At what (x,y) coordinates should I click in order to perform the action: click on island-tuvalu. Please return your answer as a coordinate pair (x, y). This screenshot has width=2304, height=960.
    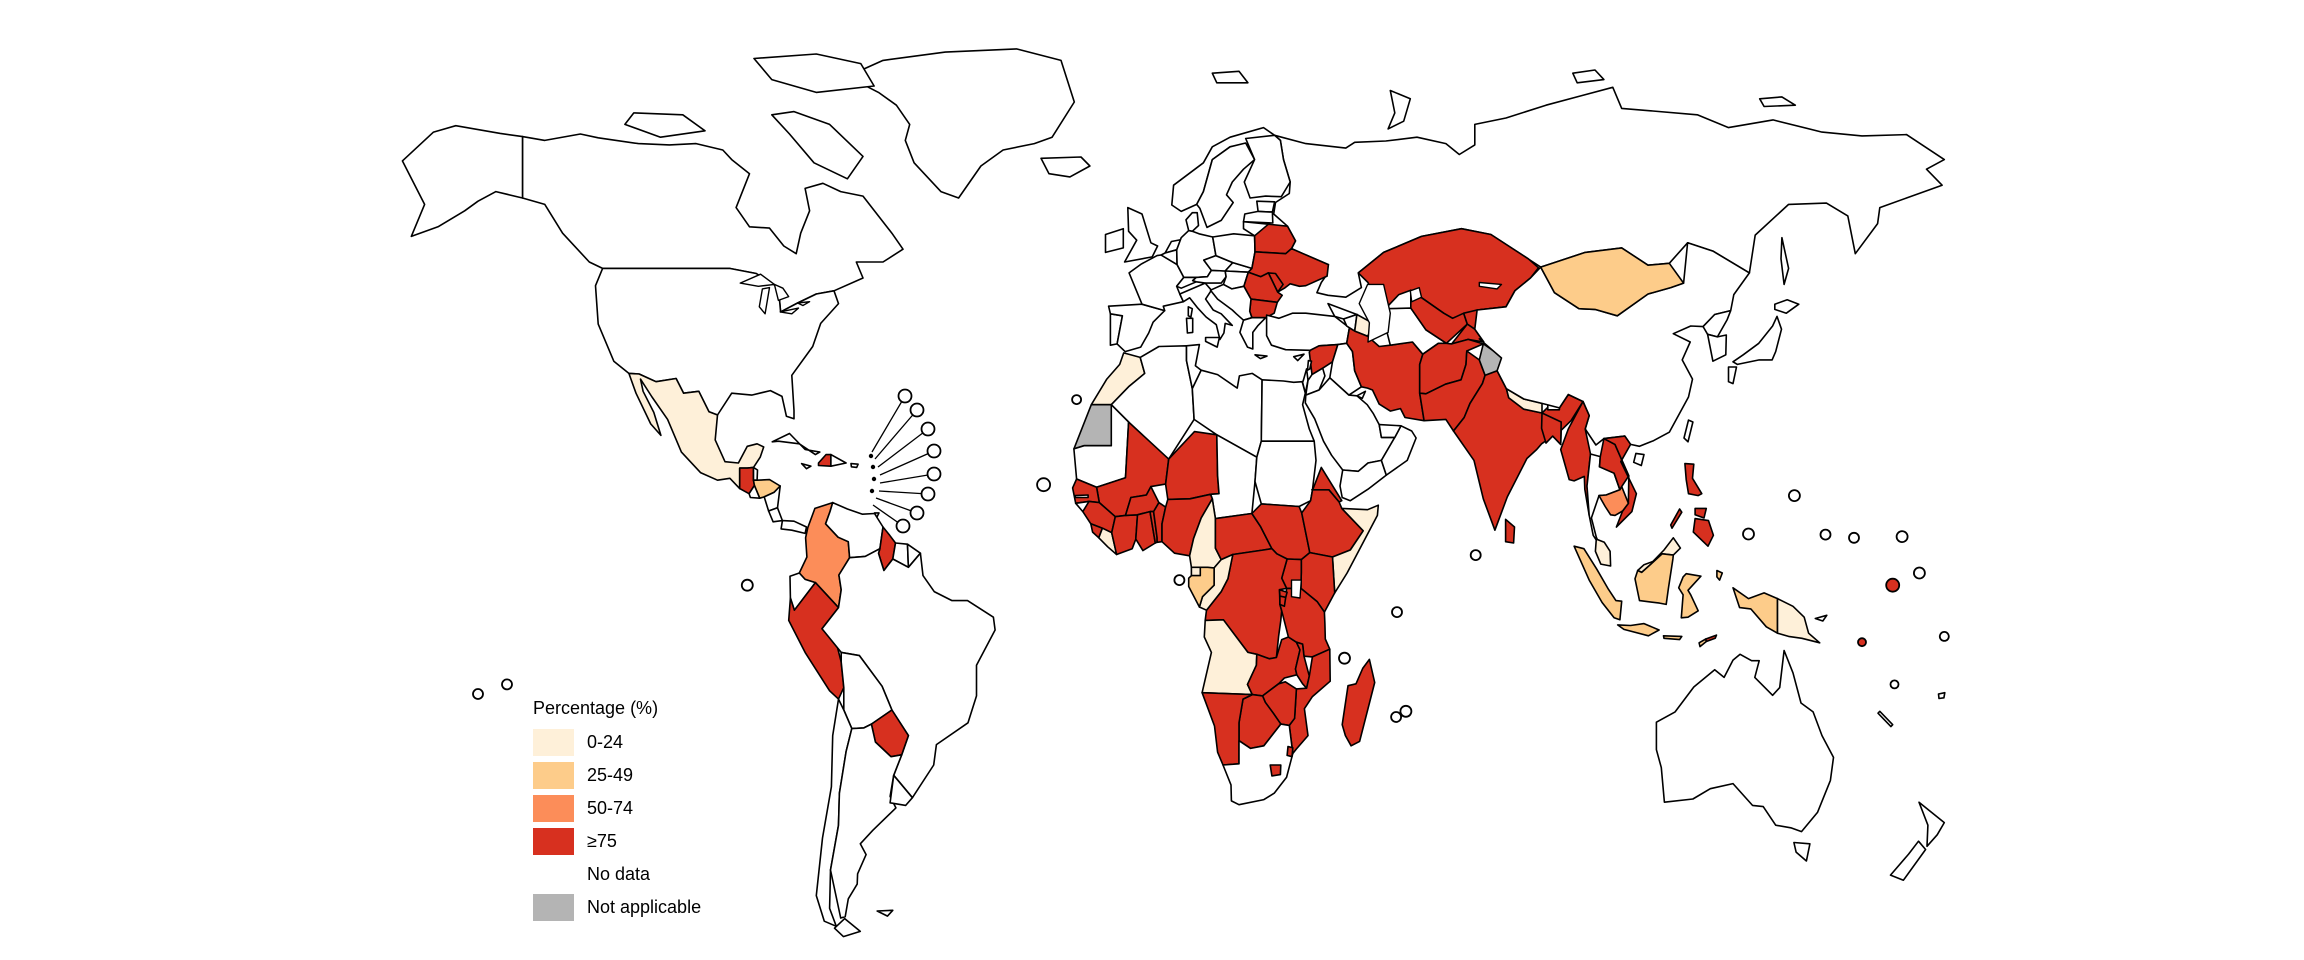
    Looking at the image, I should click on (1944, 636).